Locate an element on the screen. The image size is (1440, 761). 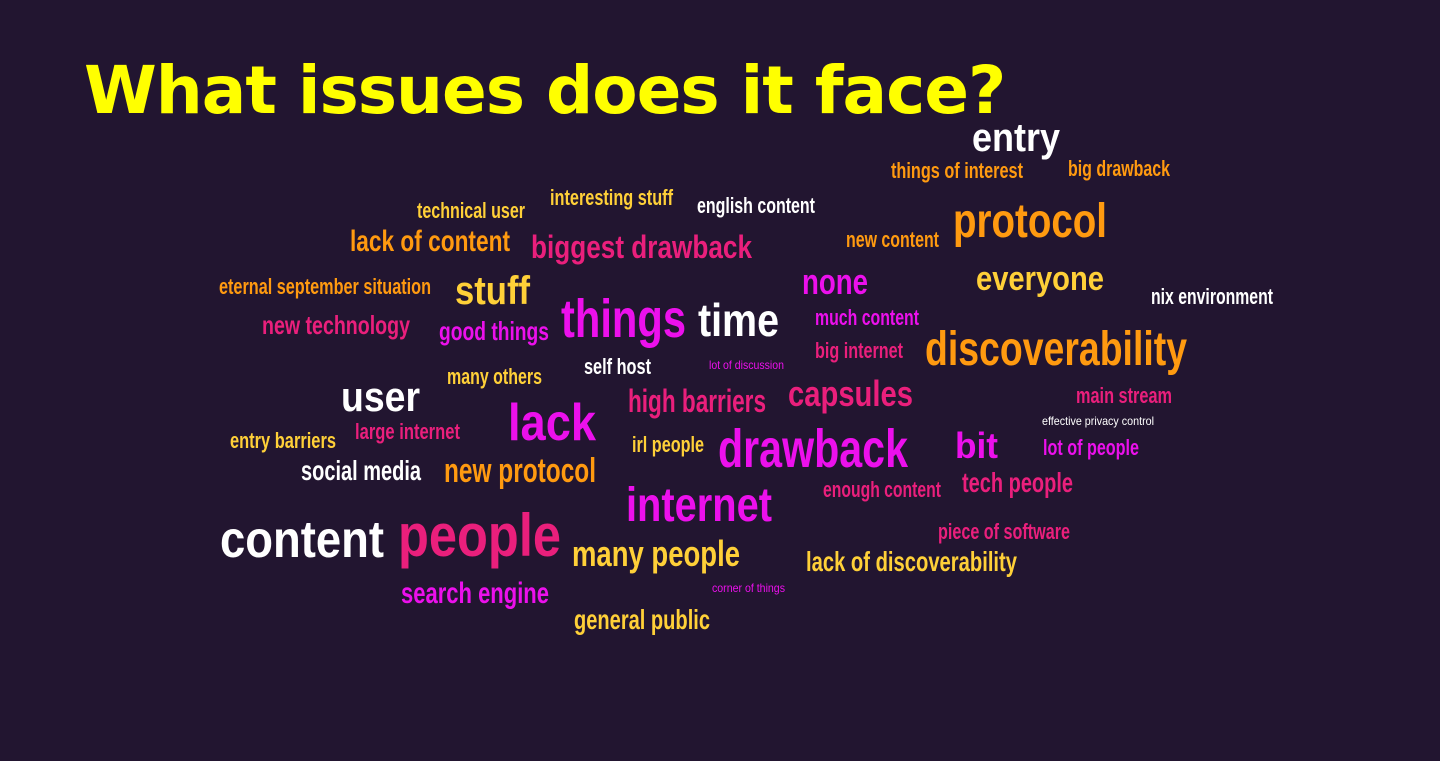
cloud-word: large internet is located at coordinates (407, 431).